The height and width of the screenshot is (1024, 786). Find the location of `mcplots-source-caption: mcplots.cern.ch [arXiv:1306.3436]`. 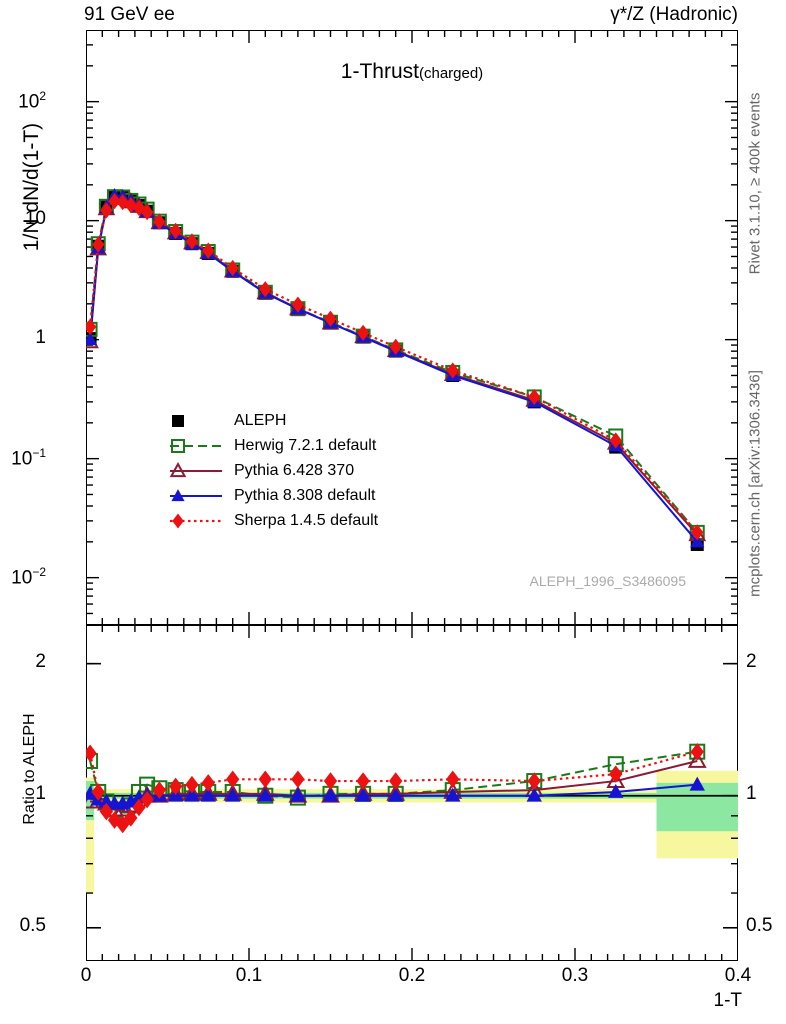

mcplots-source-caption: mcplots.cern.ch [arXiv:1306.3436] is located at coordinates (755, 483).